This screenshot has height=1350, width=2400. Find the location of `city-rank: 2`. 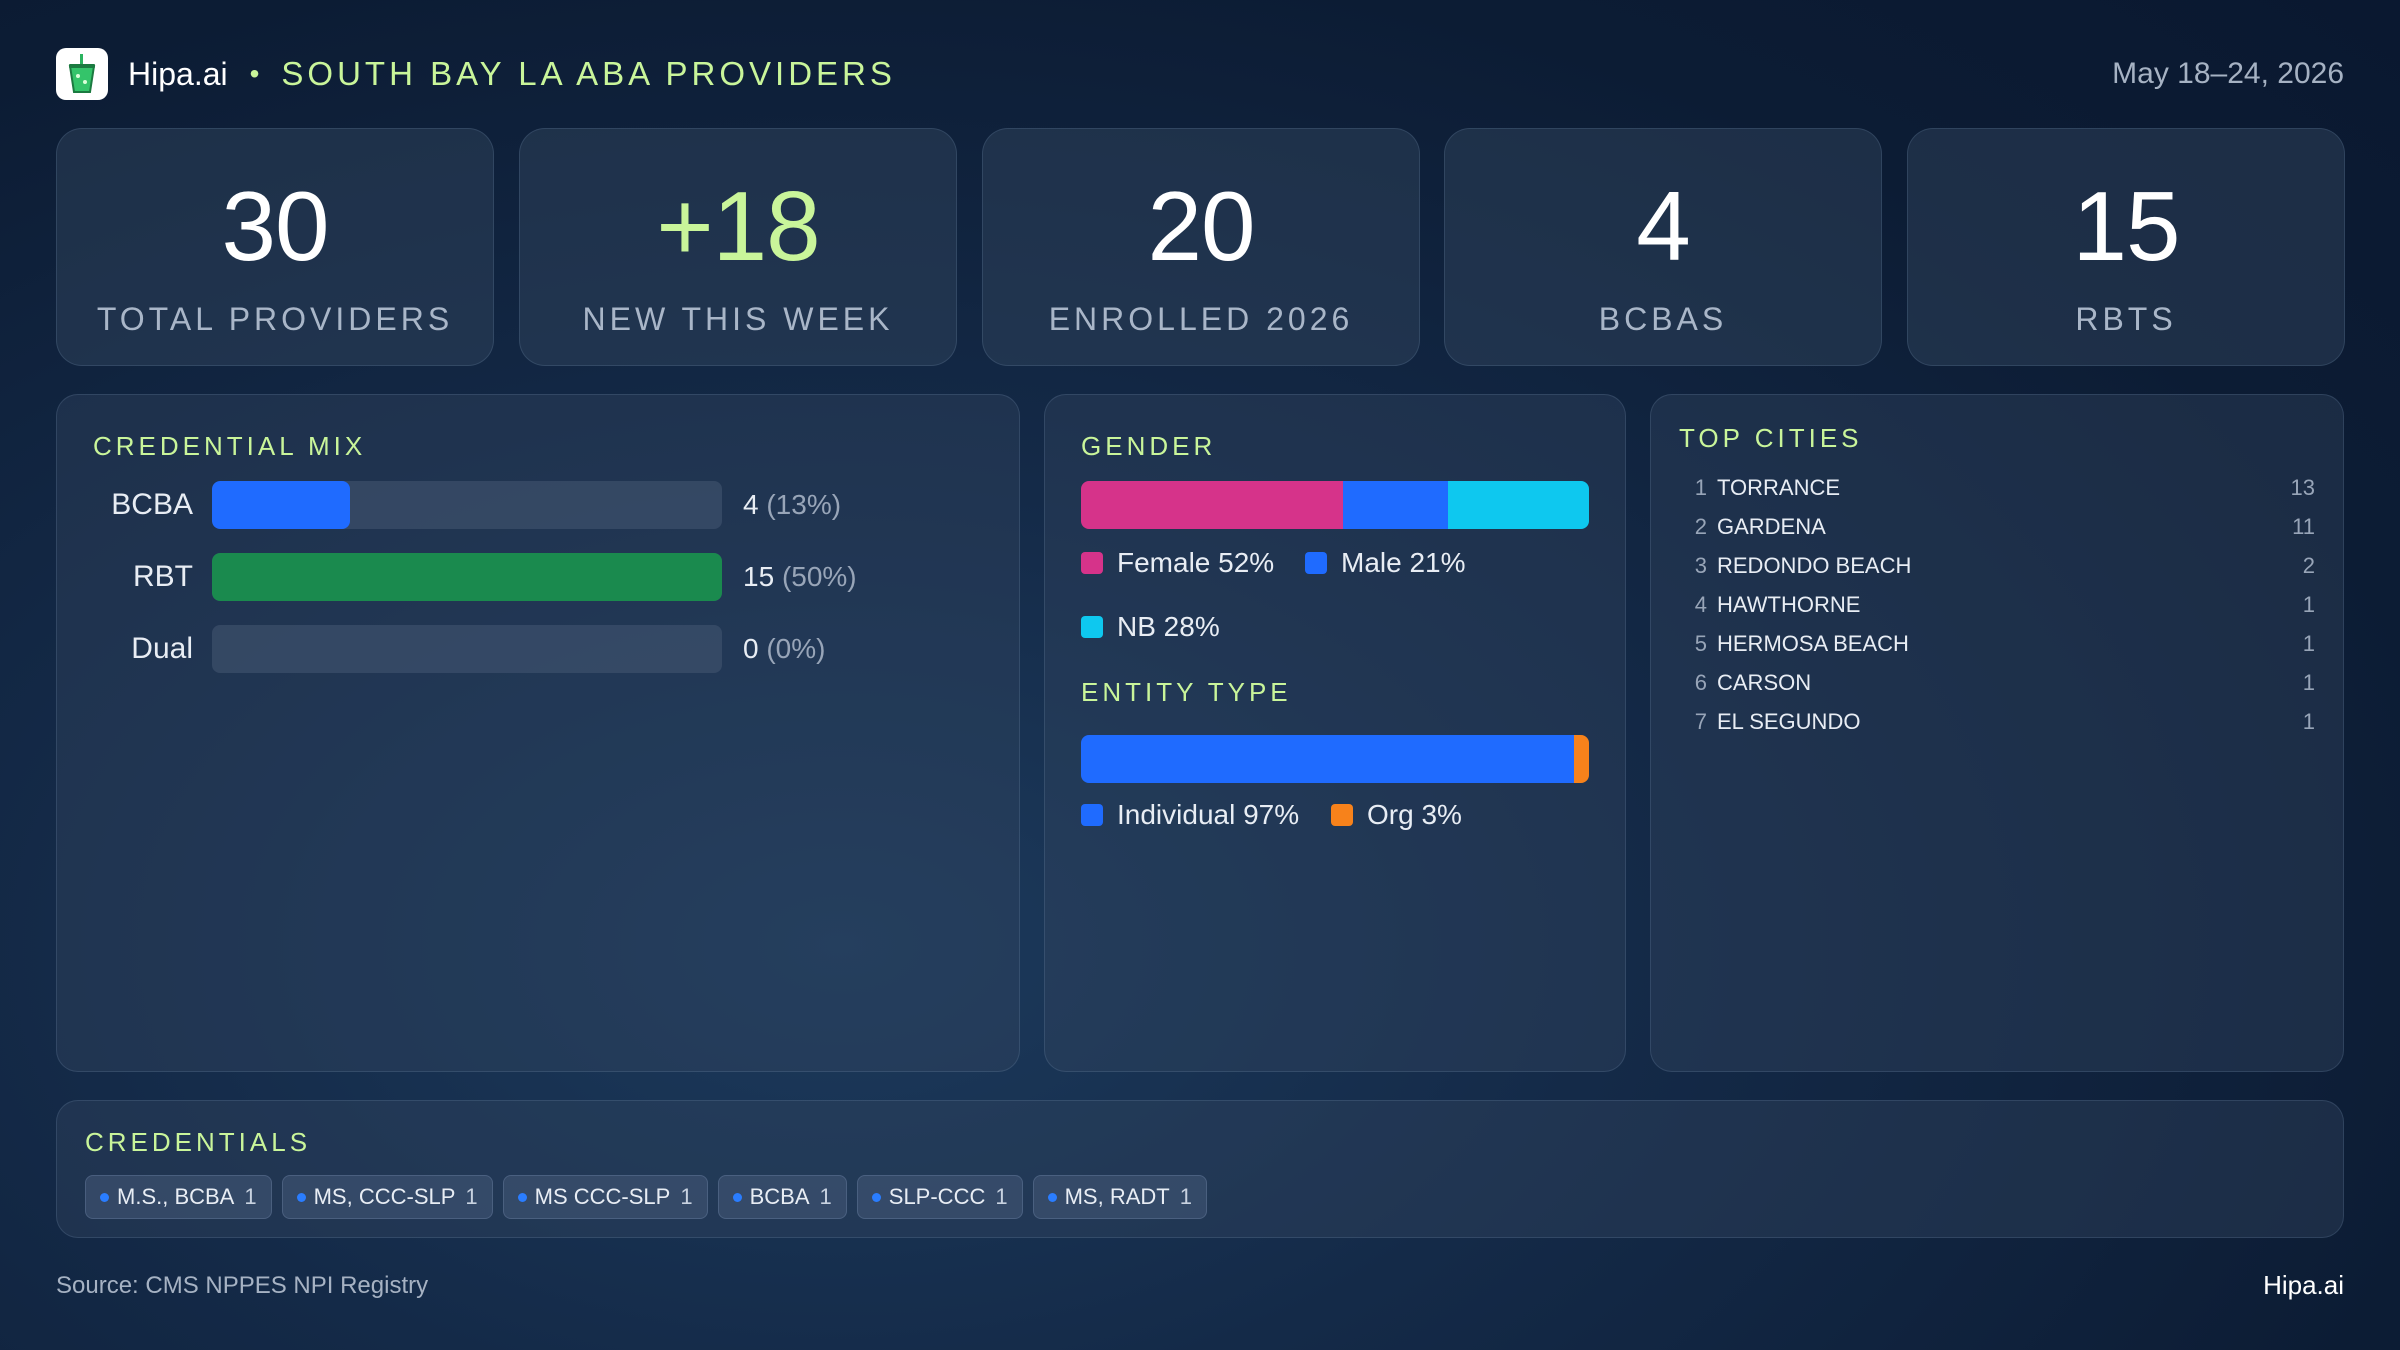

city-rank: 2 is located at coordinates (1700, 526).